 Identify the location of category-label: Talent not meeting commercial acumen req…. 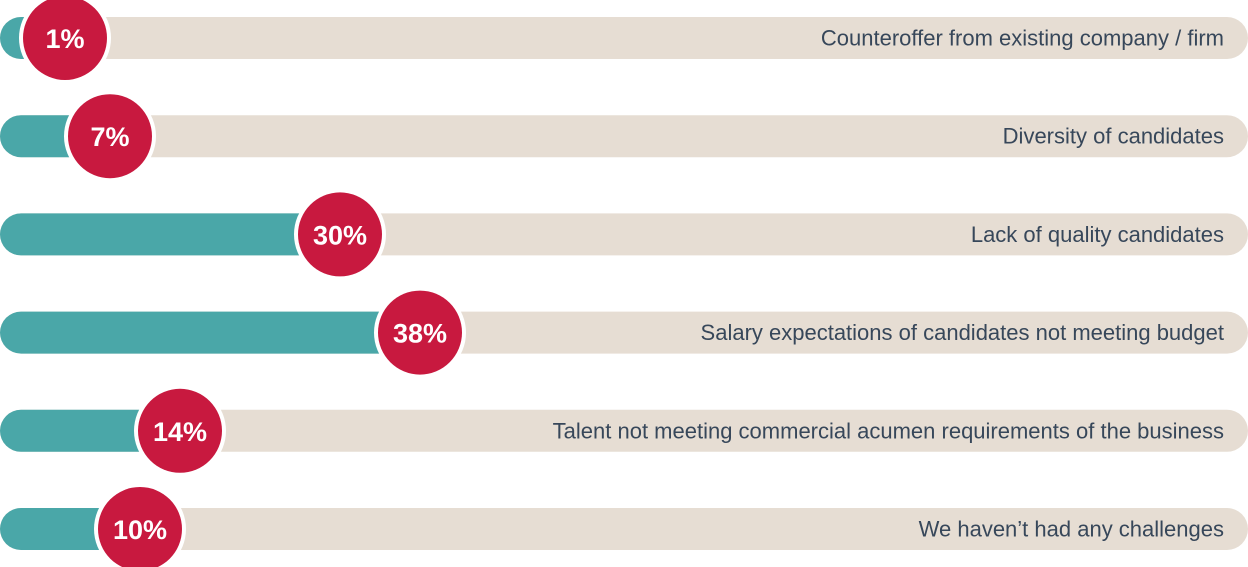
(888, 430).